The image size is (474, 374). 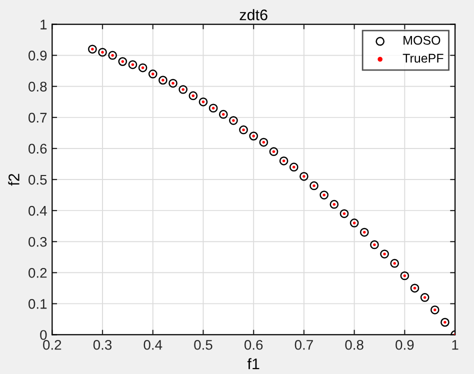 What do you see at coordinates (203, 345) in the screenshot?
I see `x-tick-label: 0.5` at bounding box center [203, 345].